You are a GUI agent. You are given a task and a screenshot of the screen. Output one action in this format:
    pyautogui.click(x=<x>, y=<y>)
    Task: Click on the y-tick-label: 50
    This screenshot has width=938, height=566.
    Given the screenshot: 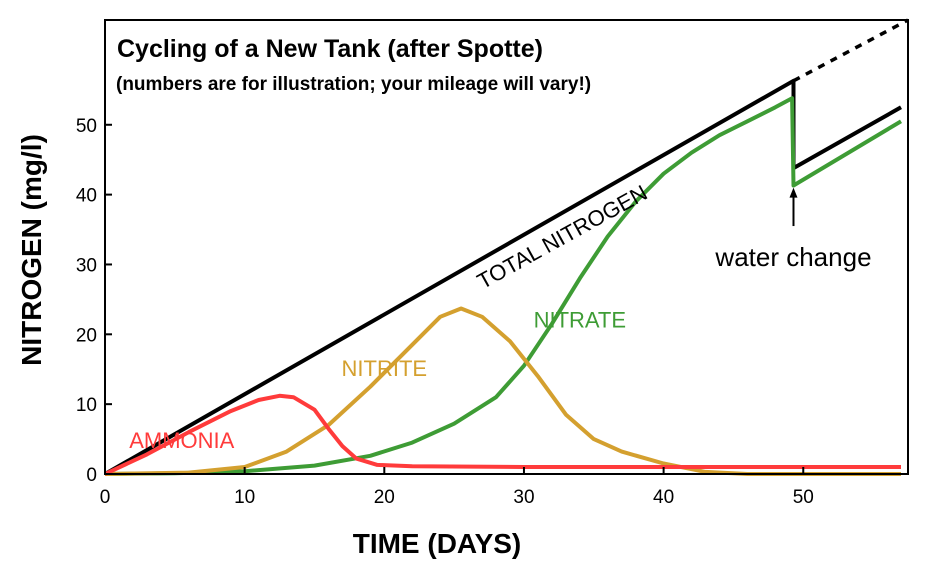 What is the action you would take?
    pyautogui.click(x=86, y=126)
    